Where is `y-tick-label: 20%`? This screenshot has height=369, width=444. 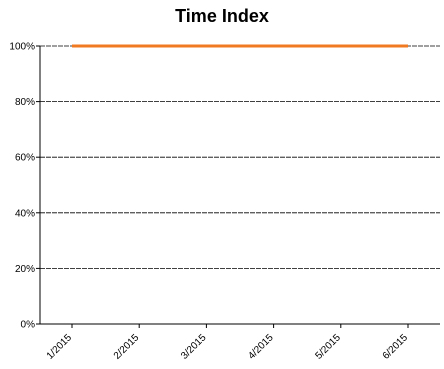 y-tick-label: 20% is located at coordinates (25, 269).